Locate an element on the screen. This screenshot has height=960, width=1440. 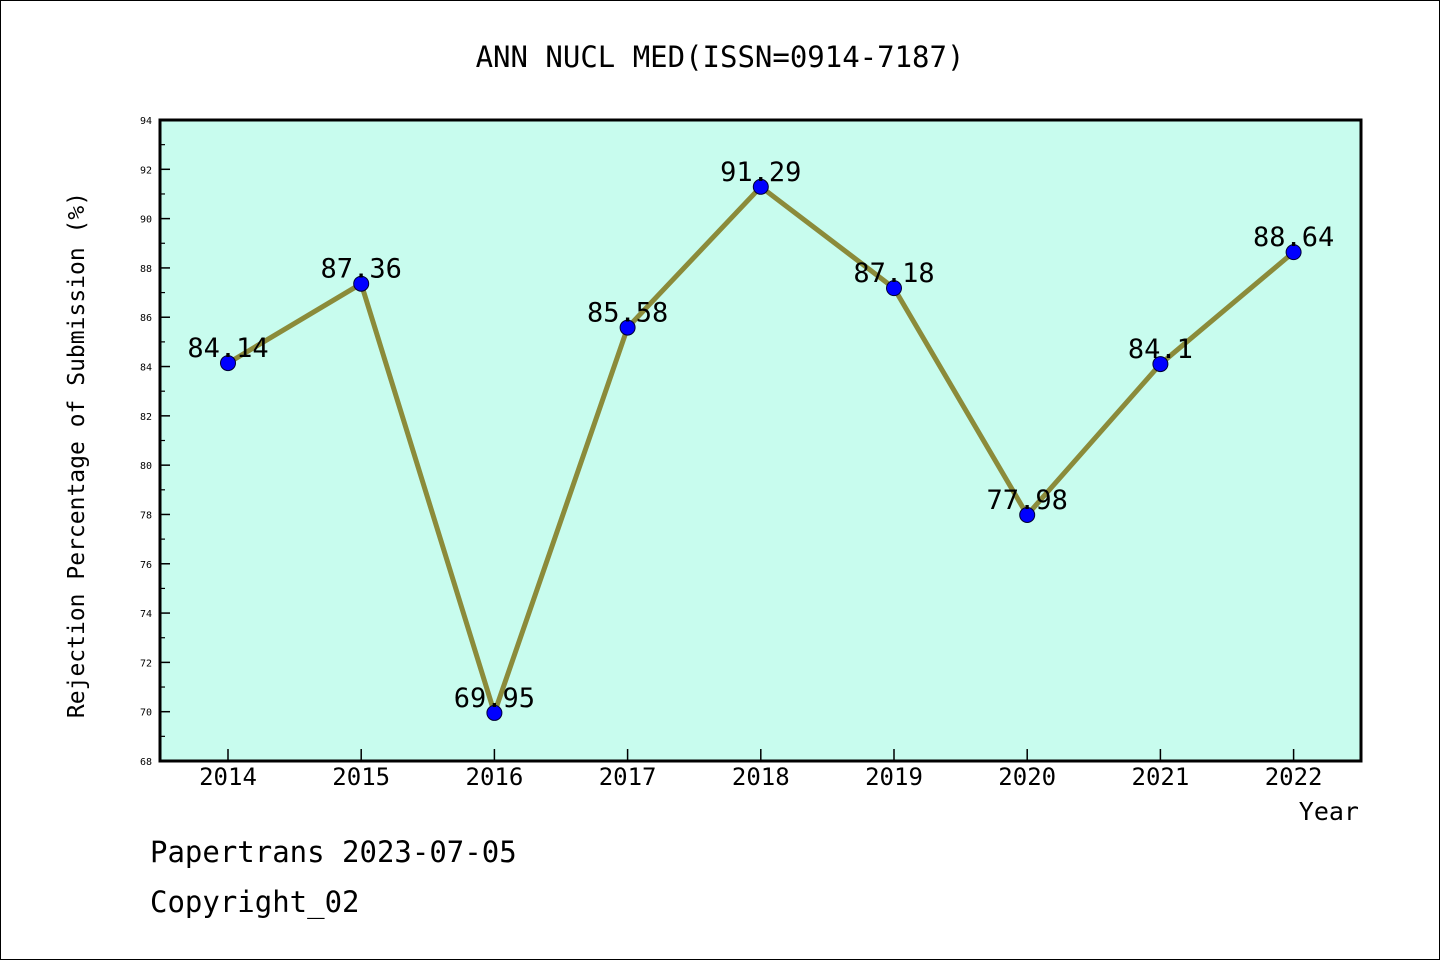
data-point-2022 is located at coordinates (1293, 252).